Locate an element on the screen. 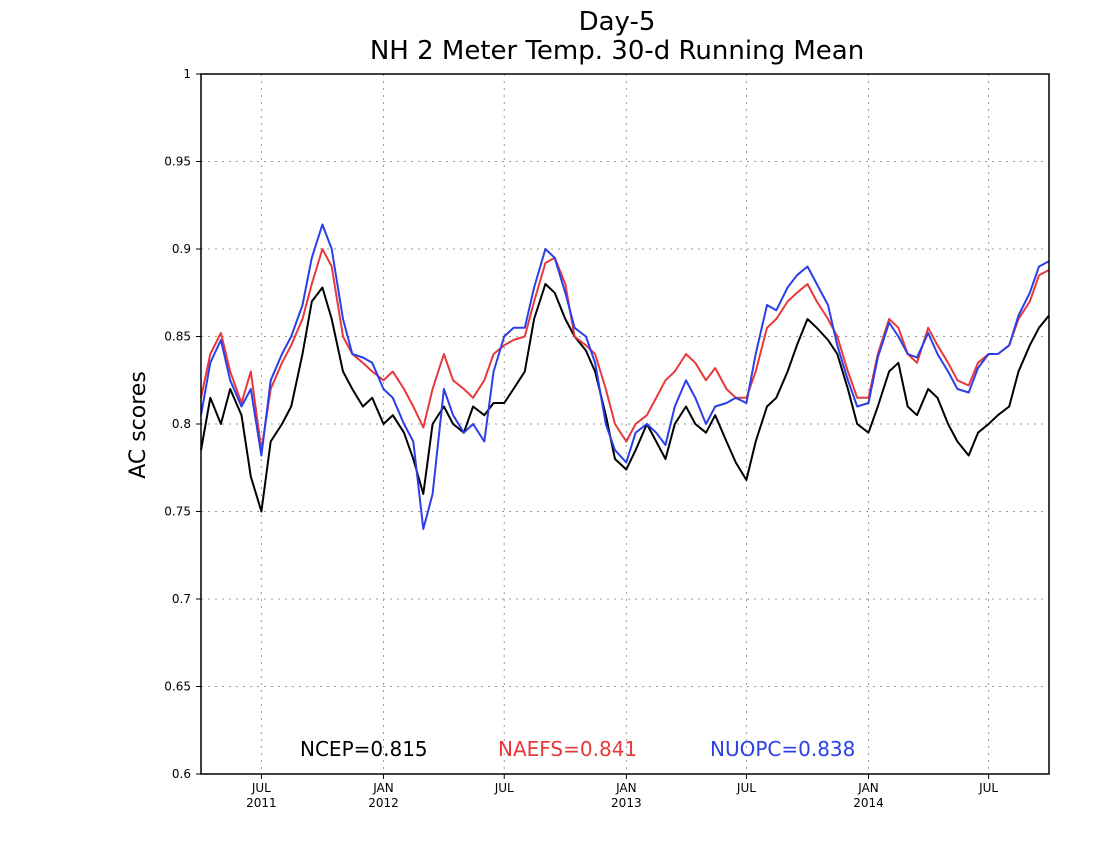 The width and height of the screenshot is (1100, 850). y-tick-label: 1 is located at coordinates (187, 74).